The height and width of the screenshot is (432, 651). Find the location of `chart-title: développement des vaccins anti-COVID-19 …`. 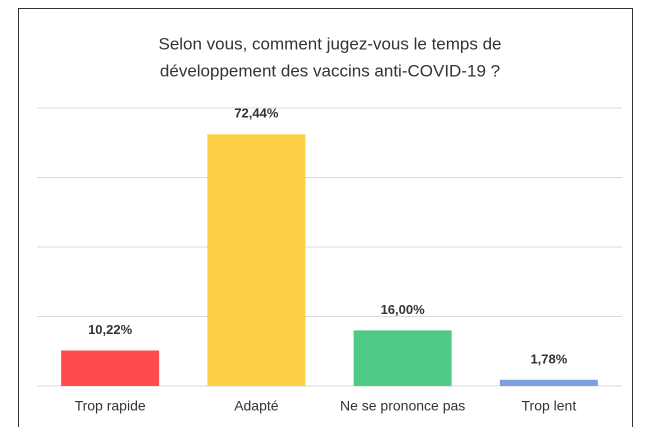

chart-title: développement des vaccins anti-COVID-19 … is located at coordinates (330, 70).